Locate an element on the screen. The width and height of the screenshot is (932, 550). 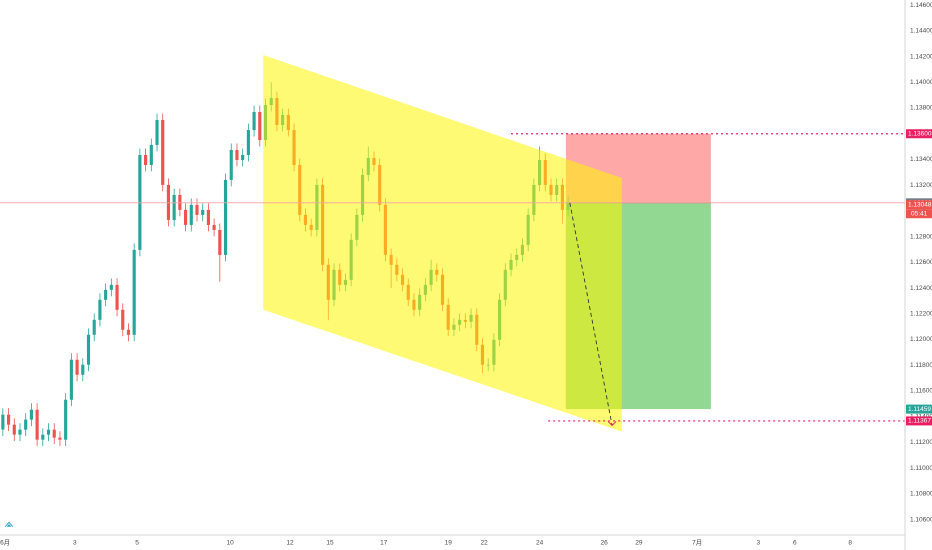
projection-path is located at coordinates (591, 314).